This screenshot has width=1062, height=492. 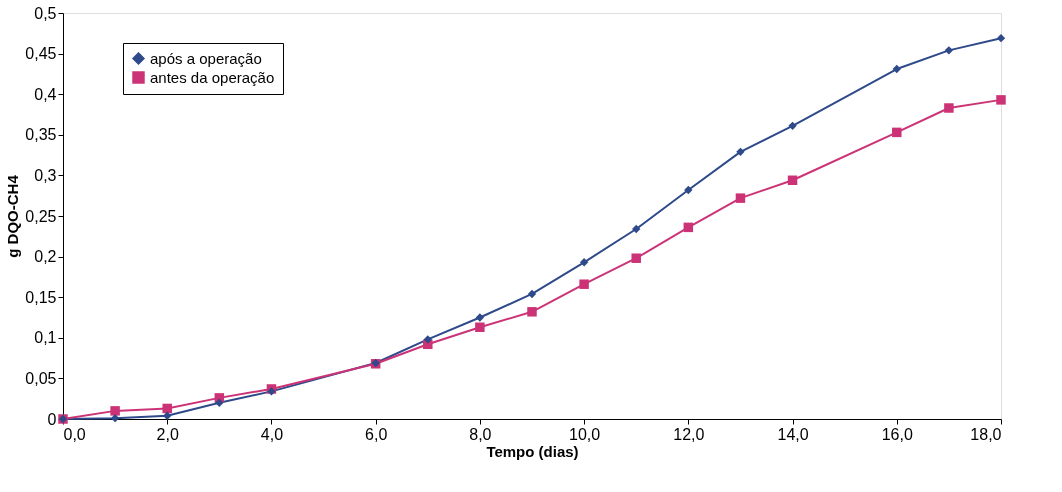 I want to click on x-tick-label: 0,0, so click(x=74, y=434).